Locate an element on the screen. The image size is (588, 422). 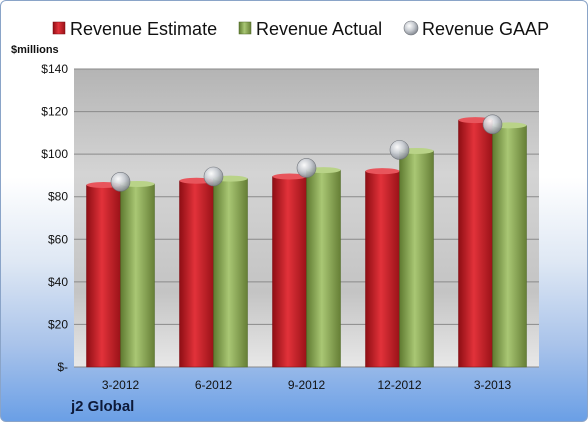
legend-label-revenue-gaap: Revenue GAAP is located at coordinates (485, 29).